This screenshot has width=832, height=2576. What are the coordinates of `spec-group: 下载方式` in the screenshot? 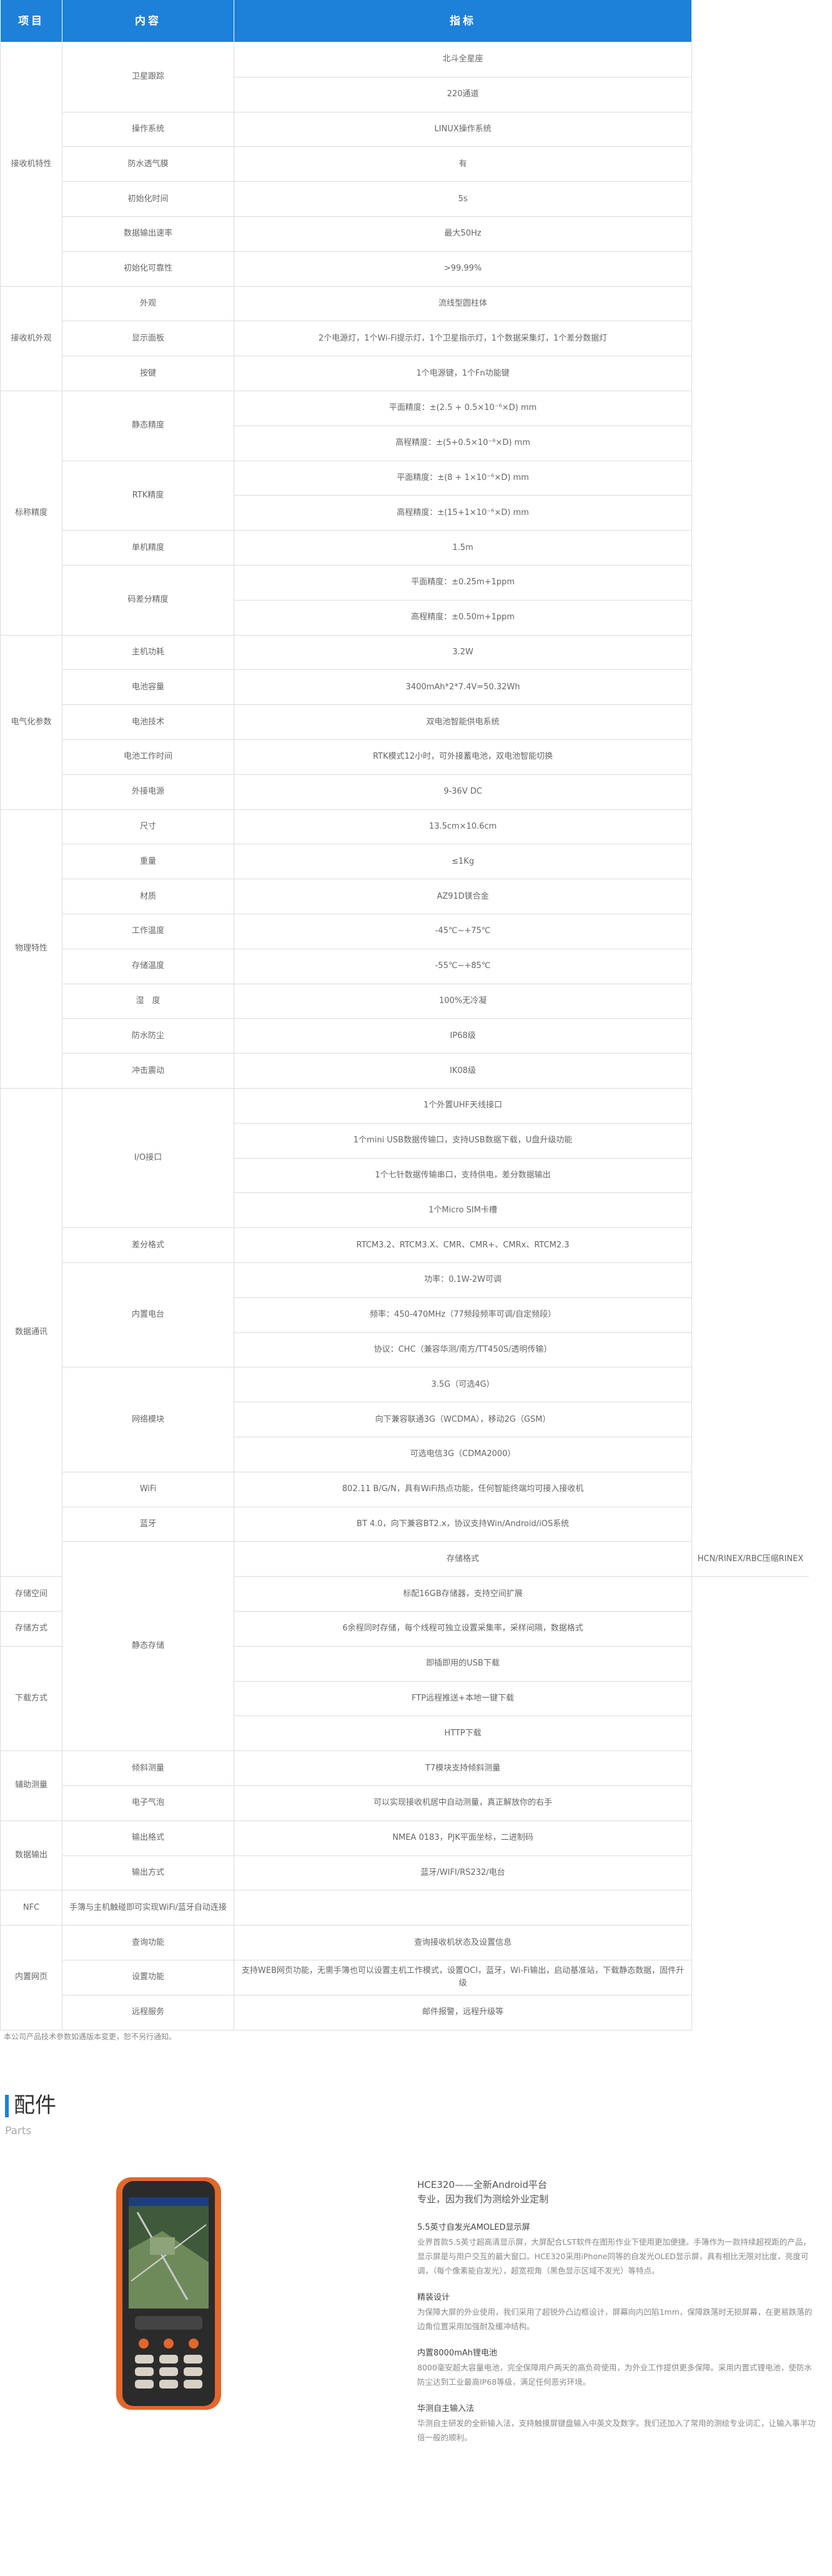 It's located at (31, 1699).